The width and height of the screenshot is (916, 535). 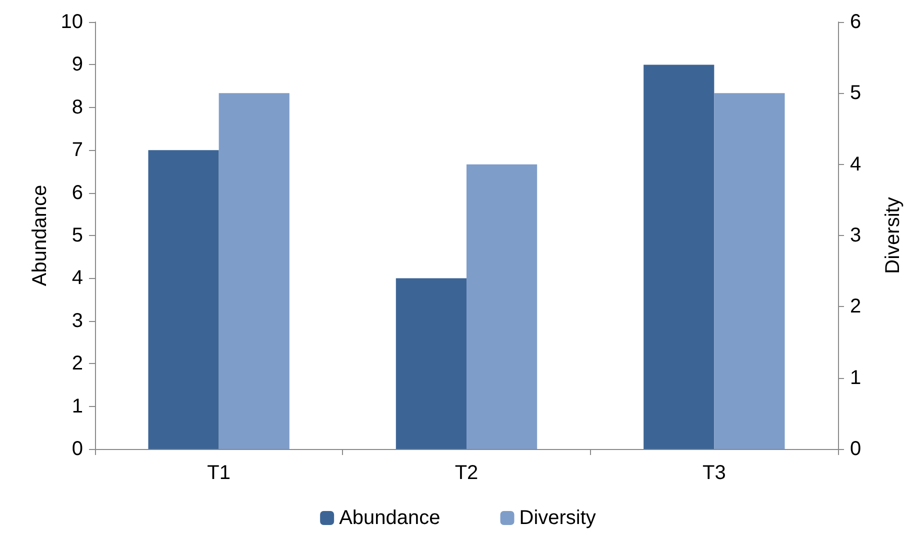 I want to click on y-tick-label: 3, so click(x=77, y=321).